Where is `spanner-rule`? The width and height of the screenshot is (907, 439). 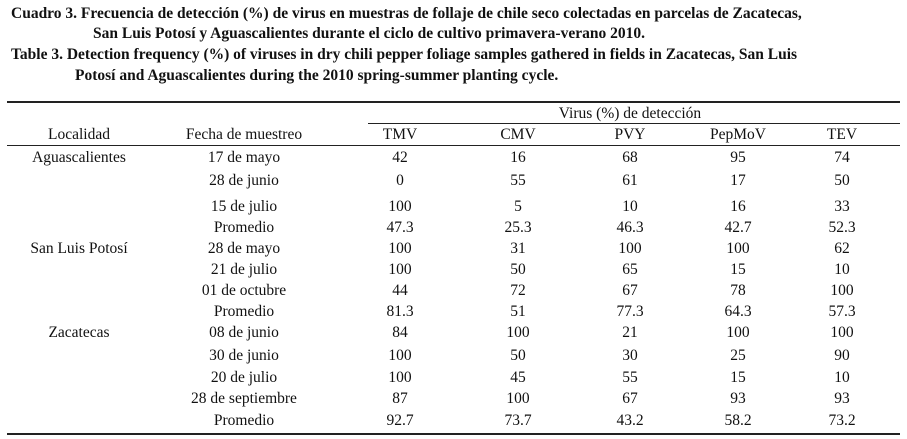 spanner-rule is located at coordinates (634, 123).